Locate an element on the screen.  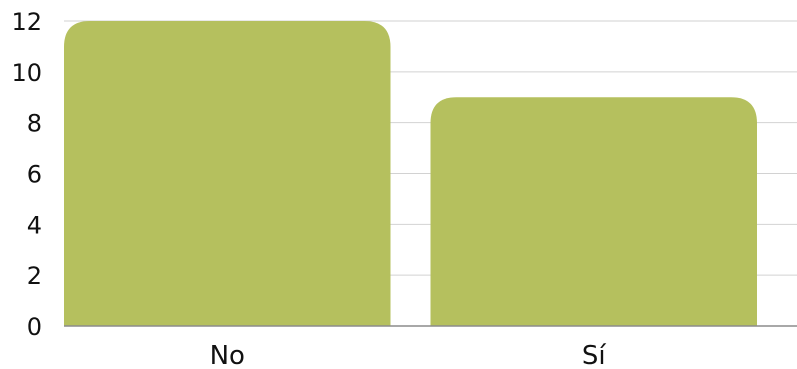
y-axis-ticks: 0 2 4 6 8 10 12 is located at coordinates (26, 174).